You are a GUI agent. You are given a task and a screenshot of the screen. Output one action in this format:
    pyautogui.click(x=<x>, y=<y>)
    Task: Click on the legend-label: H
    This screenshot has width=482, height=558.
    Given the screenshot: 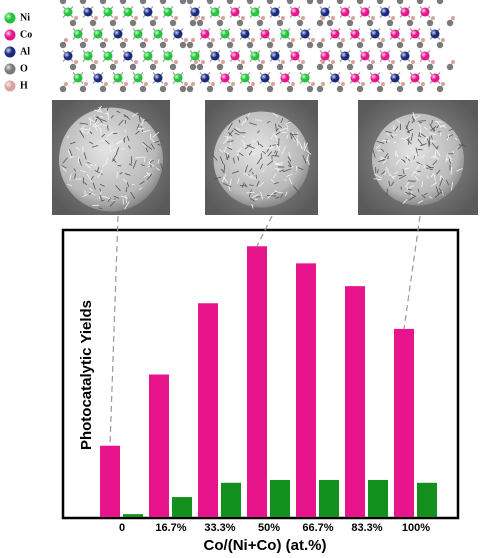 What is the action you would take?
    pyautogui.click(x=24, y=85)
    